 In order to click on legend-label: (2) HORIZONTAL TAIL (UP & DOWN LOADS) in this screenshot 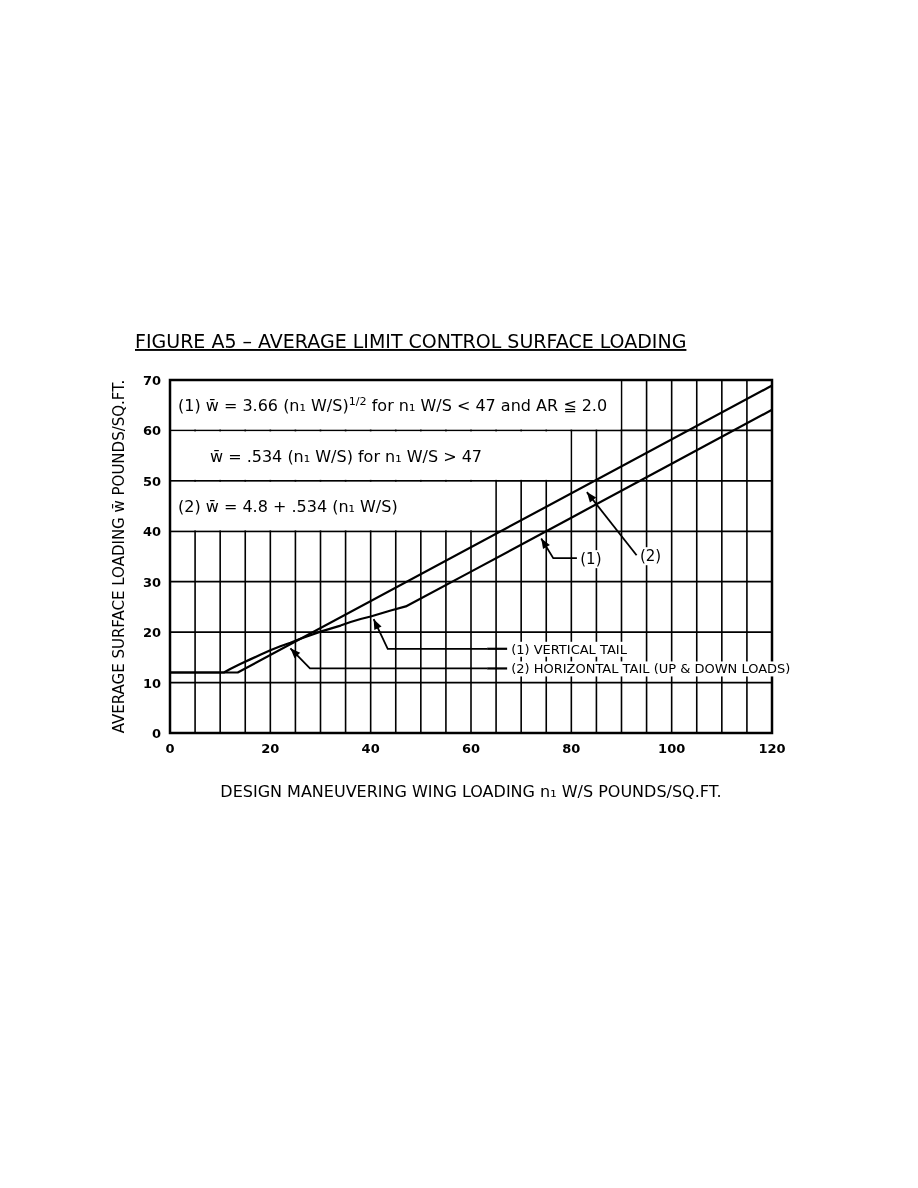, I will do `click(651, 669)`.